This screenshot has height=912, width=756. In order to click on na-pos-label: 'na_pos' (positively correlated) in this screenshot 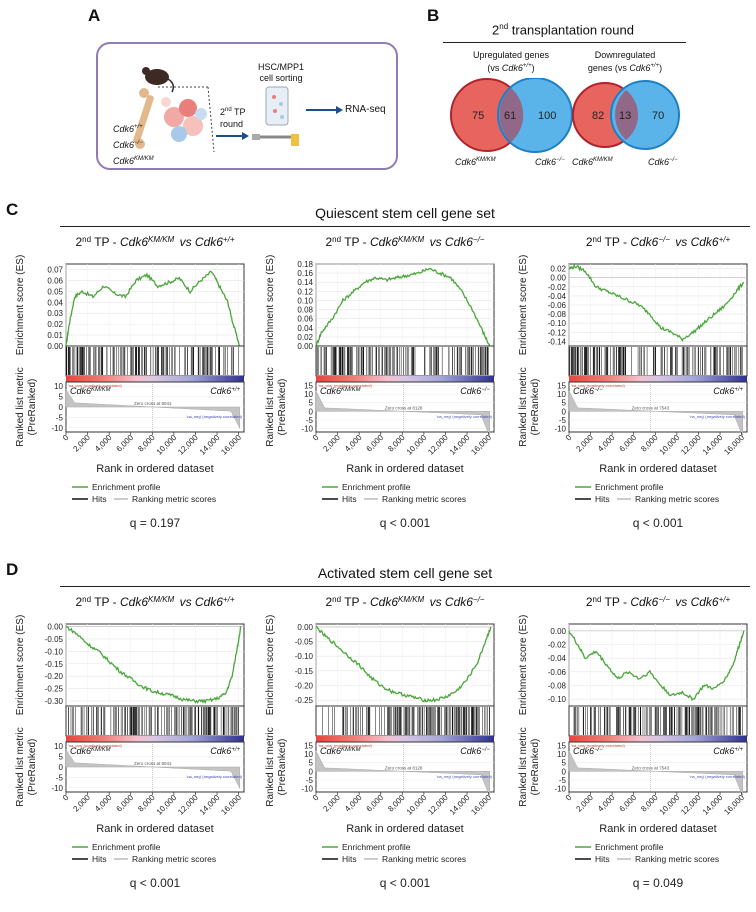, I will do `click(95, 745)`.